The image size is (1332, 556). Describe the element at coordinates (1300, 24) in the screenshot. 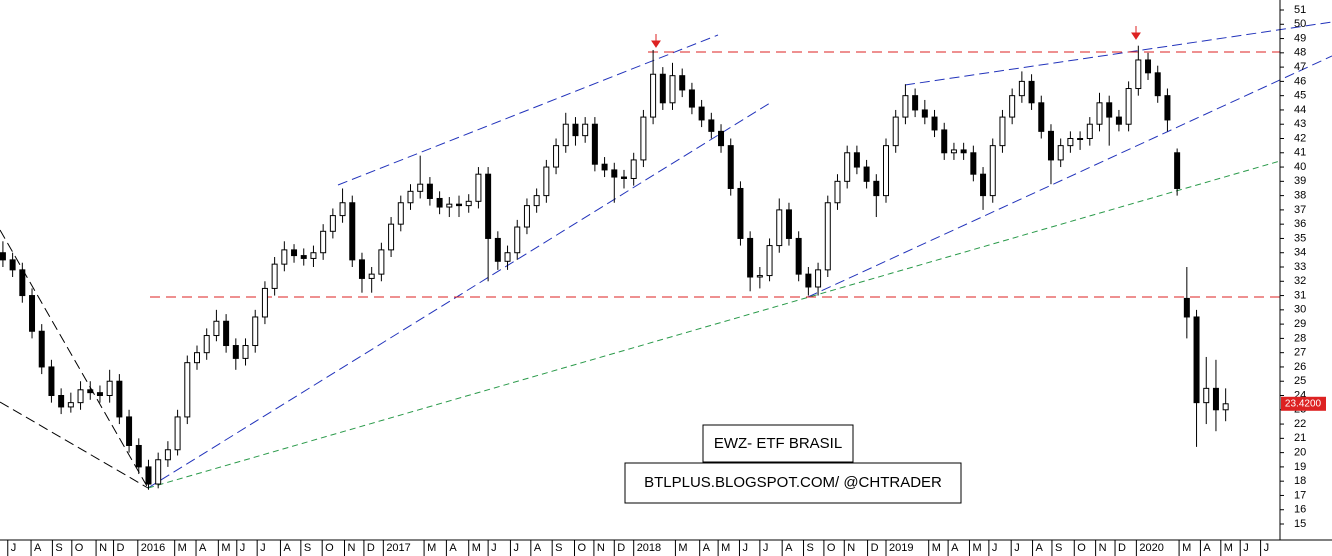

I see `y-tick-label: 50` at that location.